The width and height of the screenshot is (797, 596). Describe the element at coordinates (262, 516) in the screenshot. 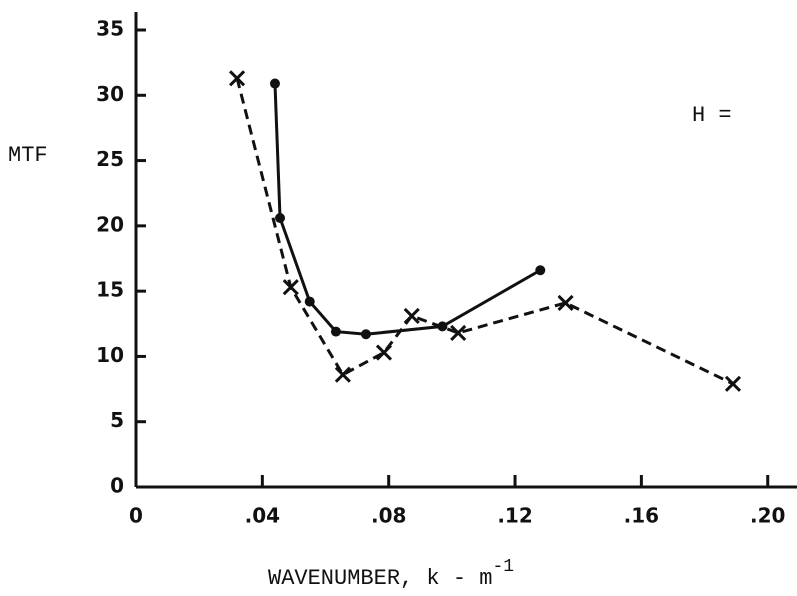

I see `x-tick-label: .04` at that location.